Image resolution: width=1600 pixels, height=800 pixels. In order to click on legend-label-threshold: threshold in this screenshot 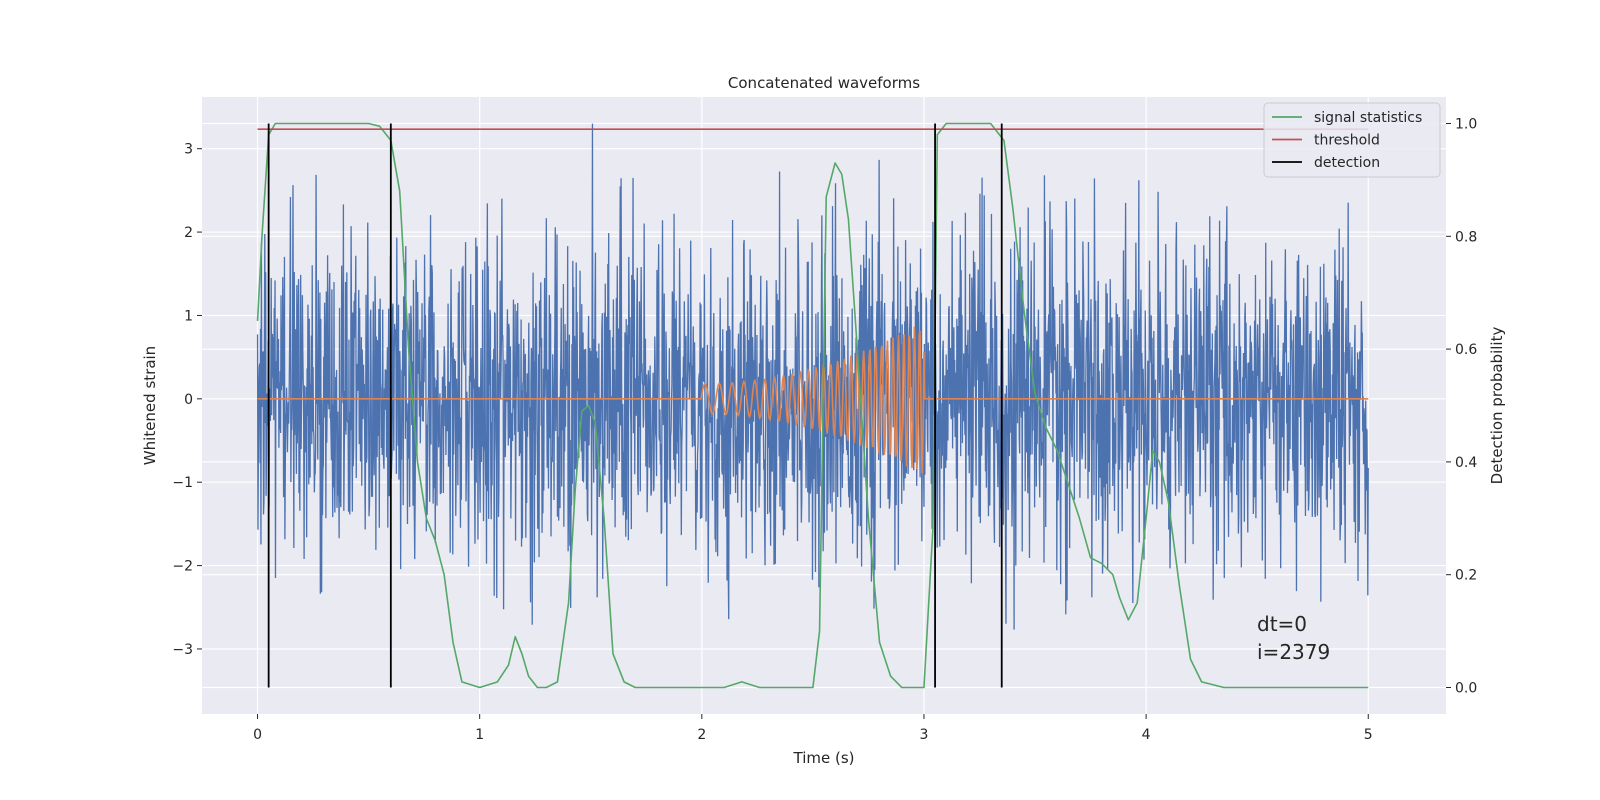, I will do `click(1347, 141)`.